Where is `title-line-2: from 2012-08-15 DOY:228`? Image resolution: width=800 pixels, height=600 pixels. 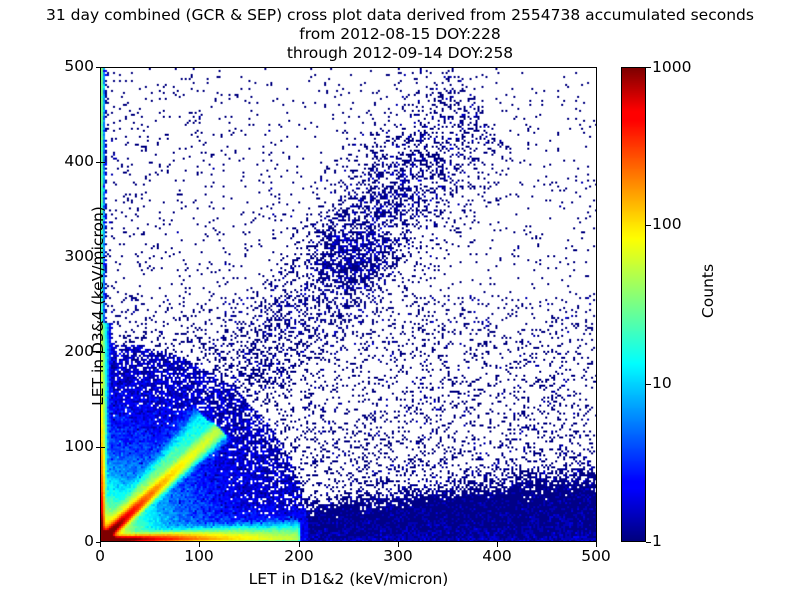
title-line-2: from 2012-08-15 DOY:228 is located at coordinates (400, 34).